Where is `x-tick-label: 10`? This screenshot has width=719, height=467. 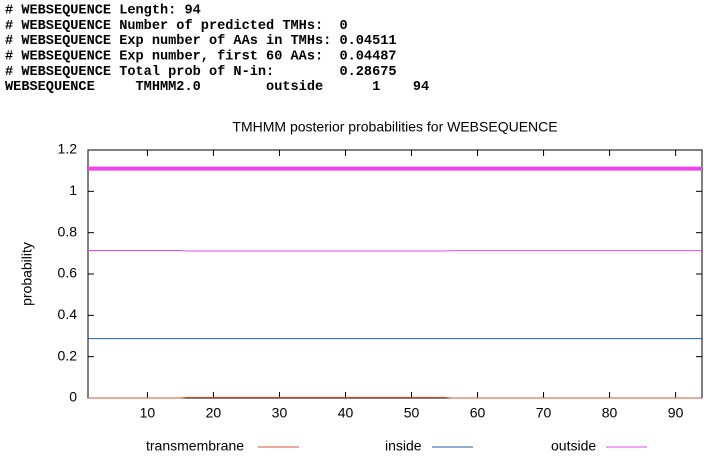 x-tick-label: 10 is located at coordinates (148, 413).